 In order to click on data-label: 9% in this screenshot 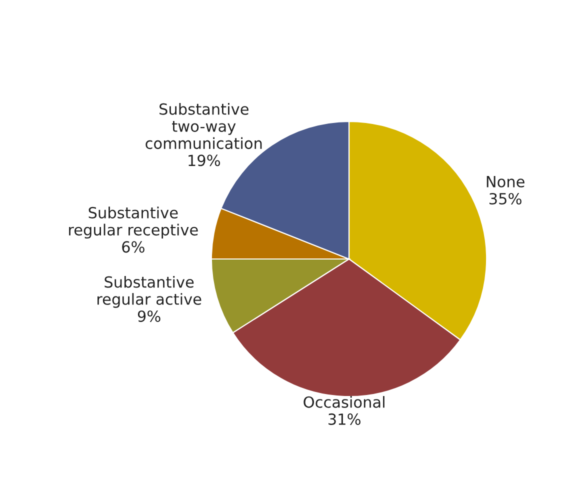, I will do `click(149, 316)`.